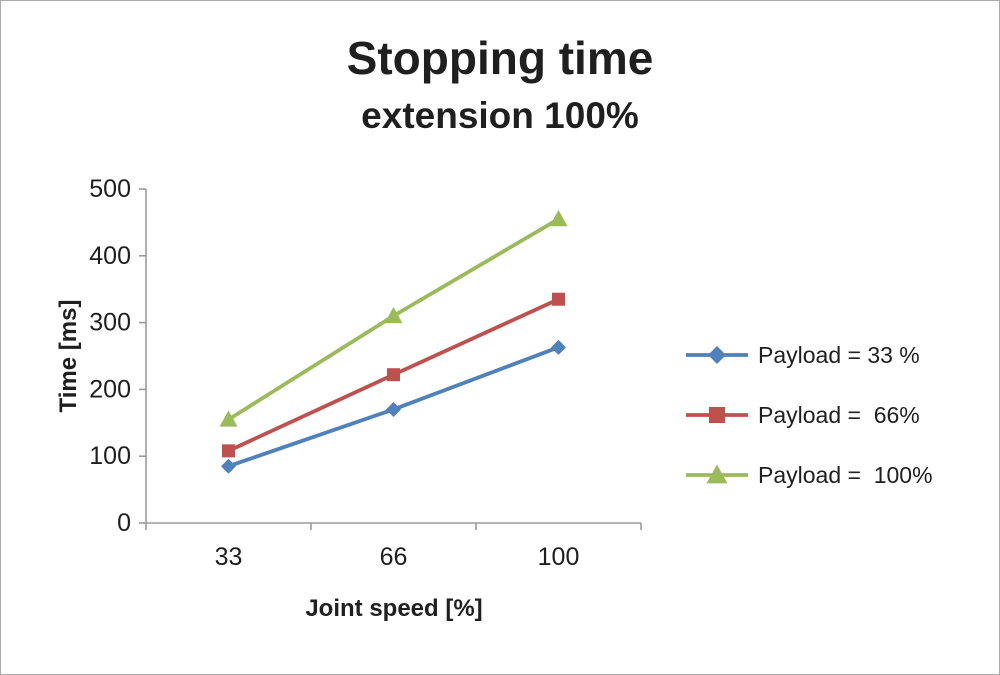 Image resolution: width=1000 pixels, height=675 pixels. I want to click on legend-item: Payload = 100%, so click(808, 475).